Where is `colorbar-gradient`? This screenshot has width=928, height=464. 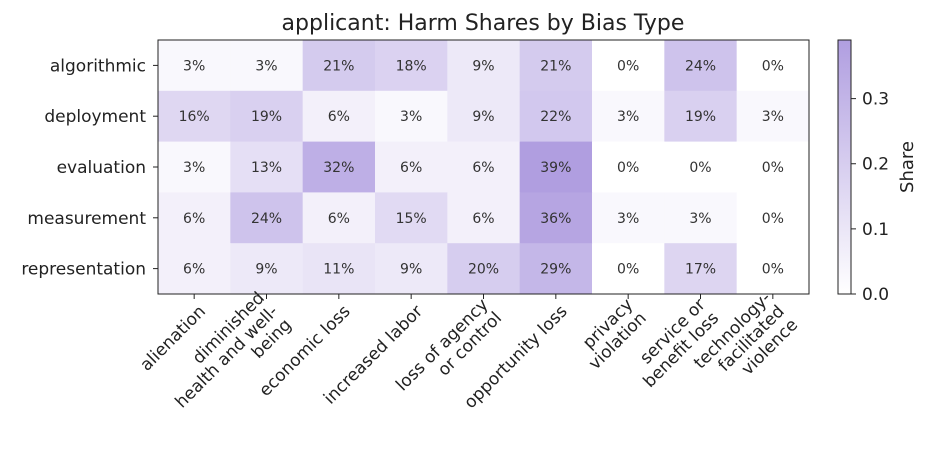 colorbar-gradient is located at coordinates (844, 167).